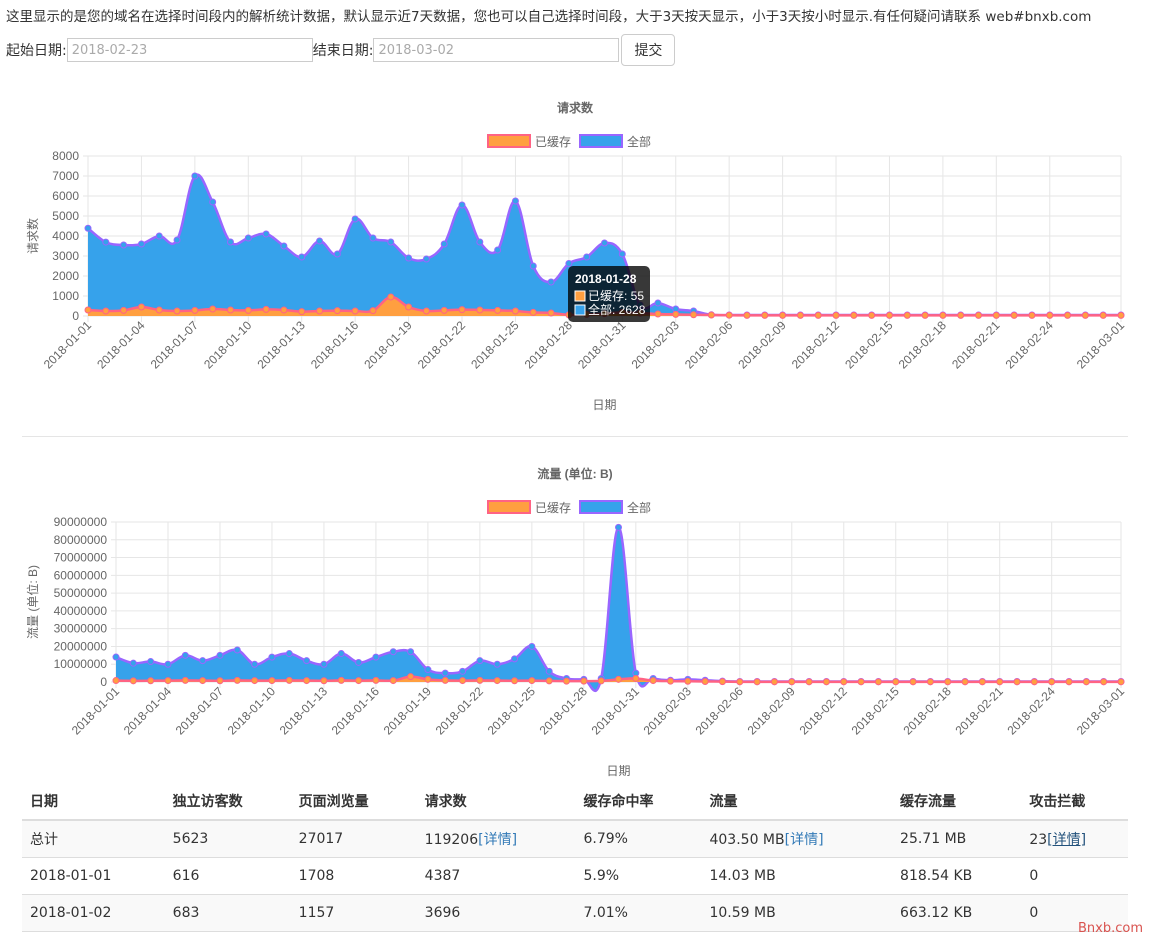  Describe the element at coordinates (93, 839) in the screenshot. I see `cell-date: 总计` at that location.